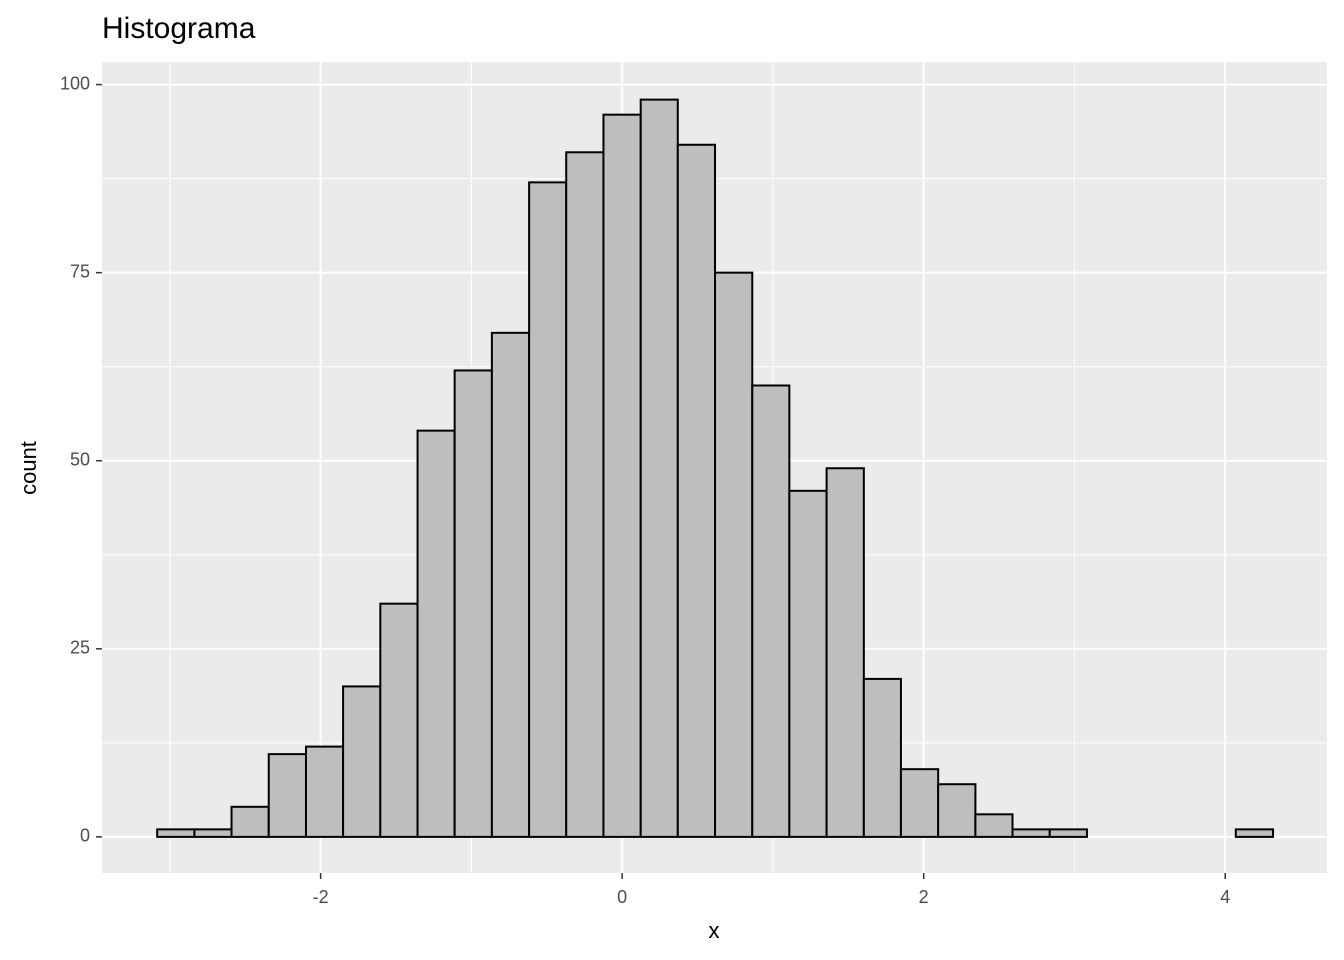 The height and width of the screenshot is (960, 1344). What do you see at coordinates (80, 271) in the screenshot?
I see `y-tick-label: 75` at bounding box center [80, 271].